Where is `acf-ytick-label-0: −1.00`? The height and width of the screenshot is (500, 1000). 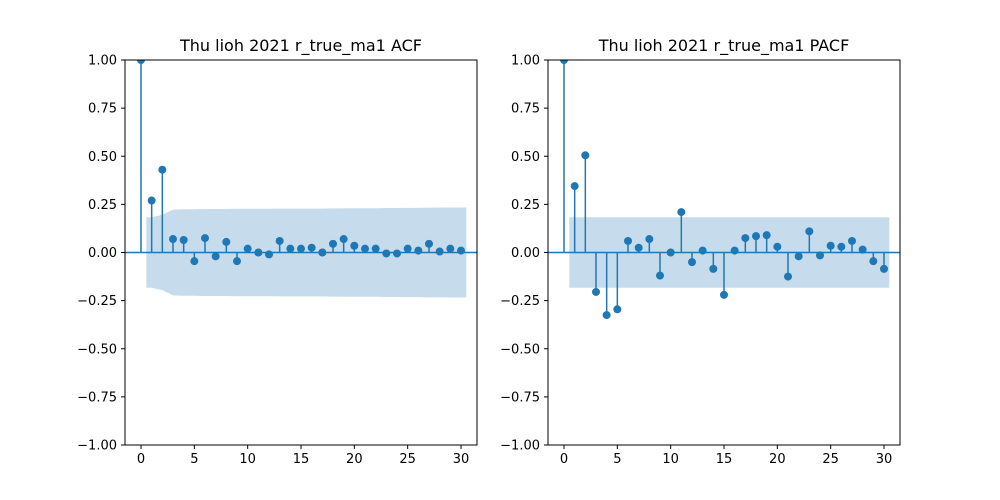 acf-ytick-label-0: −1.00 is located at coordinates (97, 446).